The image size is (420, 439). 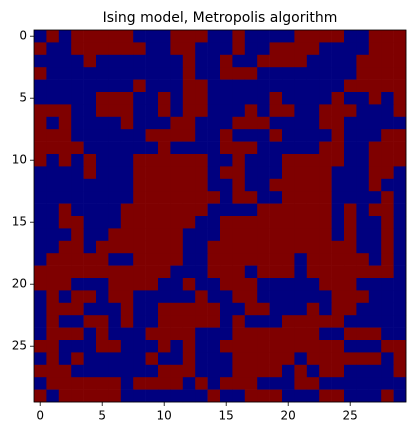 I want to click on x-tick-label: 25, so click(x=350, y=416).